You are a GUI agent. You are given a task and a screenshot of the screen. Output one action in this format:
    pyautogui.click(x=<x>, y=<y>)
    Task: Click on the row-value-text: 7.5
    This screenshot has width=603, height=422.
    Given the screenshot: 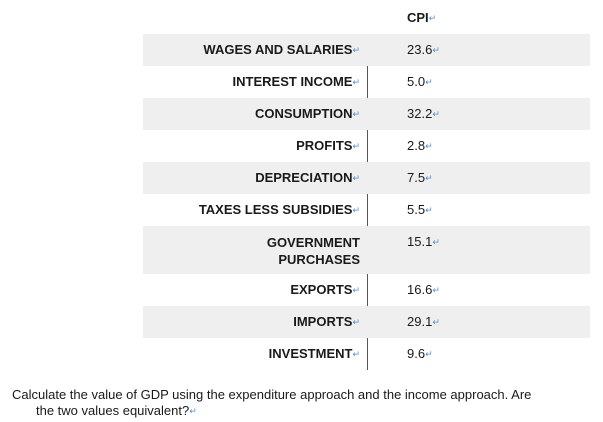 What is the action you would take?
    pyautogui.click(x=416, y=177)
    